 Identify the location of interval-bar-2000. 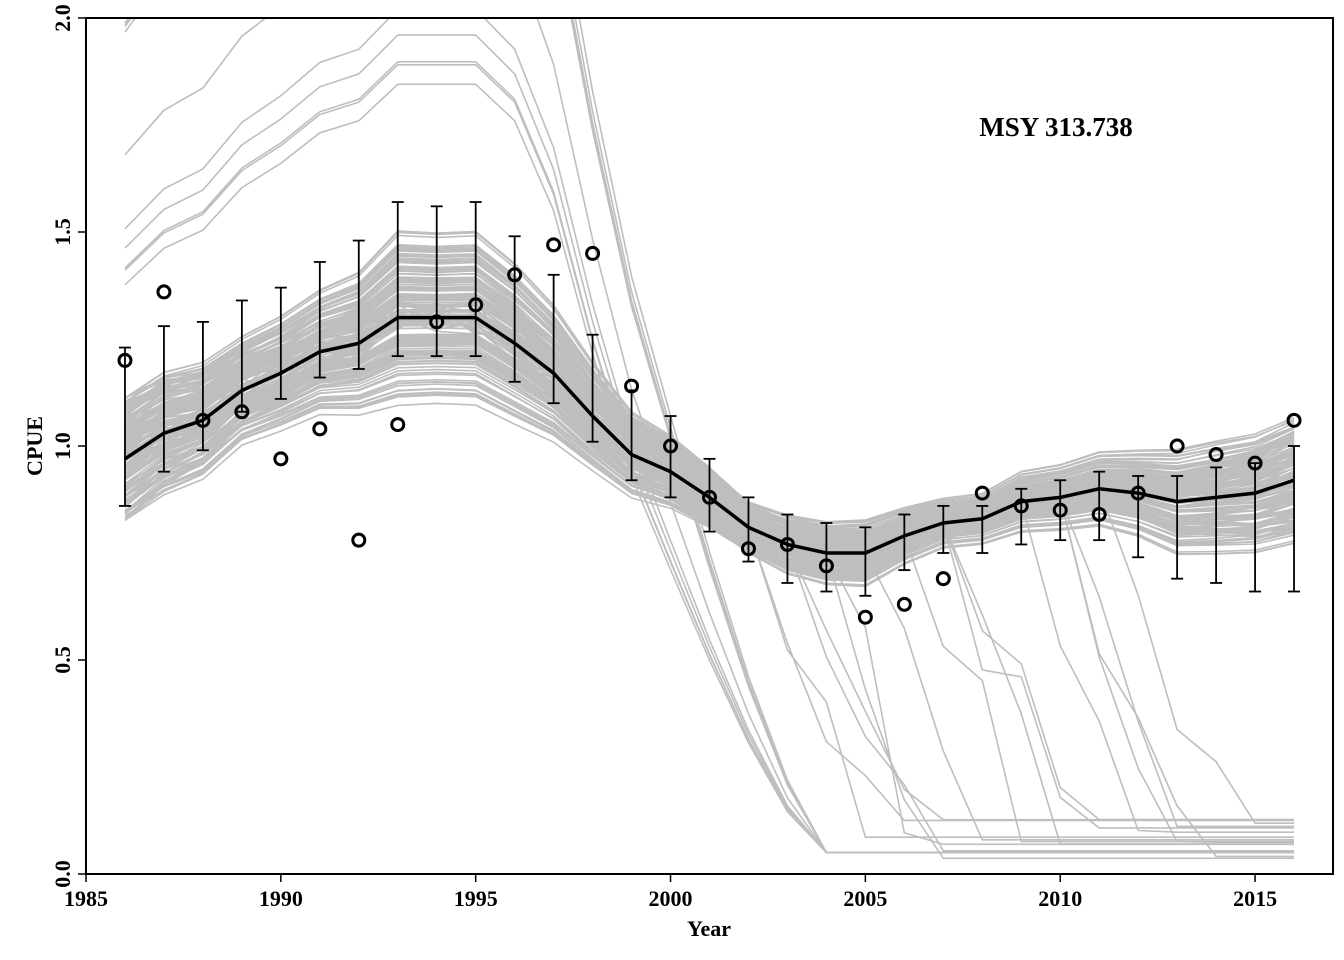
(670, 457).